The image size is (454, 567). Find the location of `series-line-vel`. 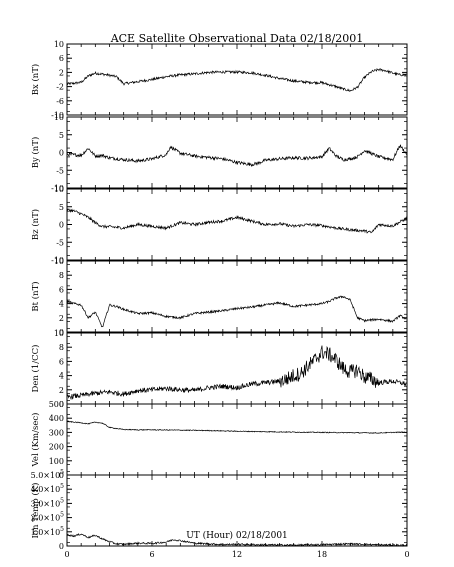

series-line-vel is located at coordinates (237, 427).